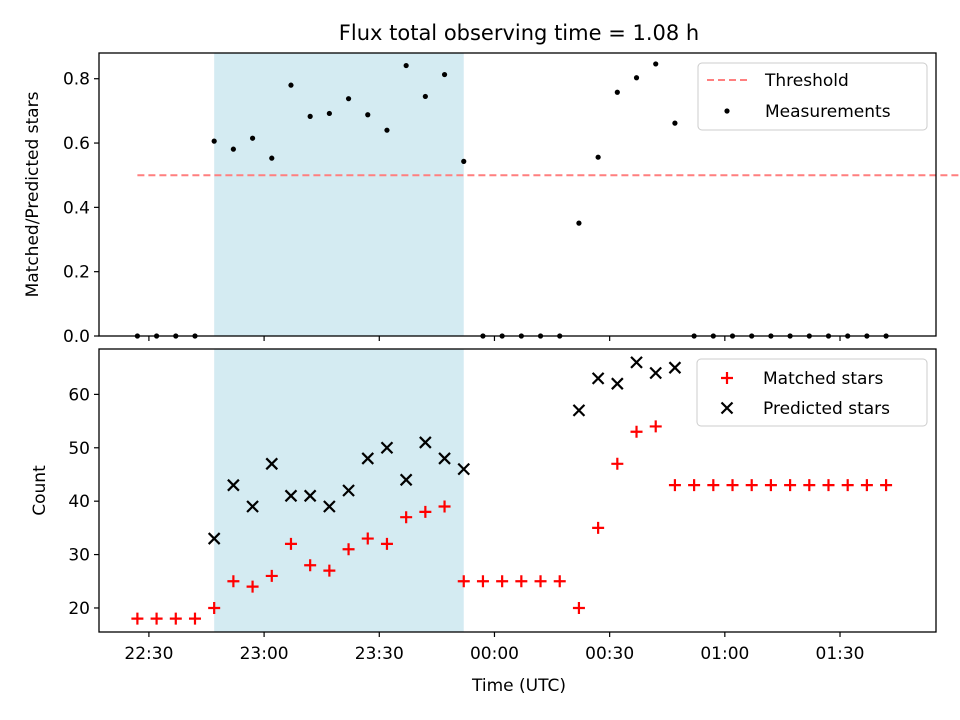 The height and width of the screenshot is (720, 960). I want to click on legend-measurements-label: Measurements, so click(828, 112).